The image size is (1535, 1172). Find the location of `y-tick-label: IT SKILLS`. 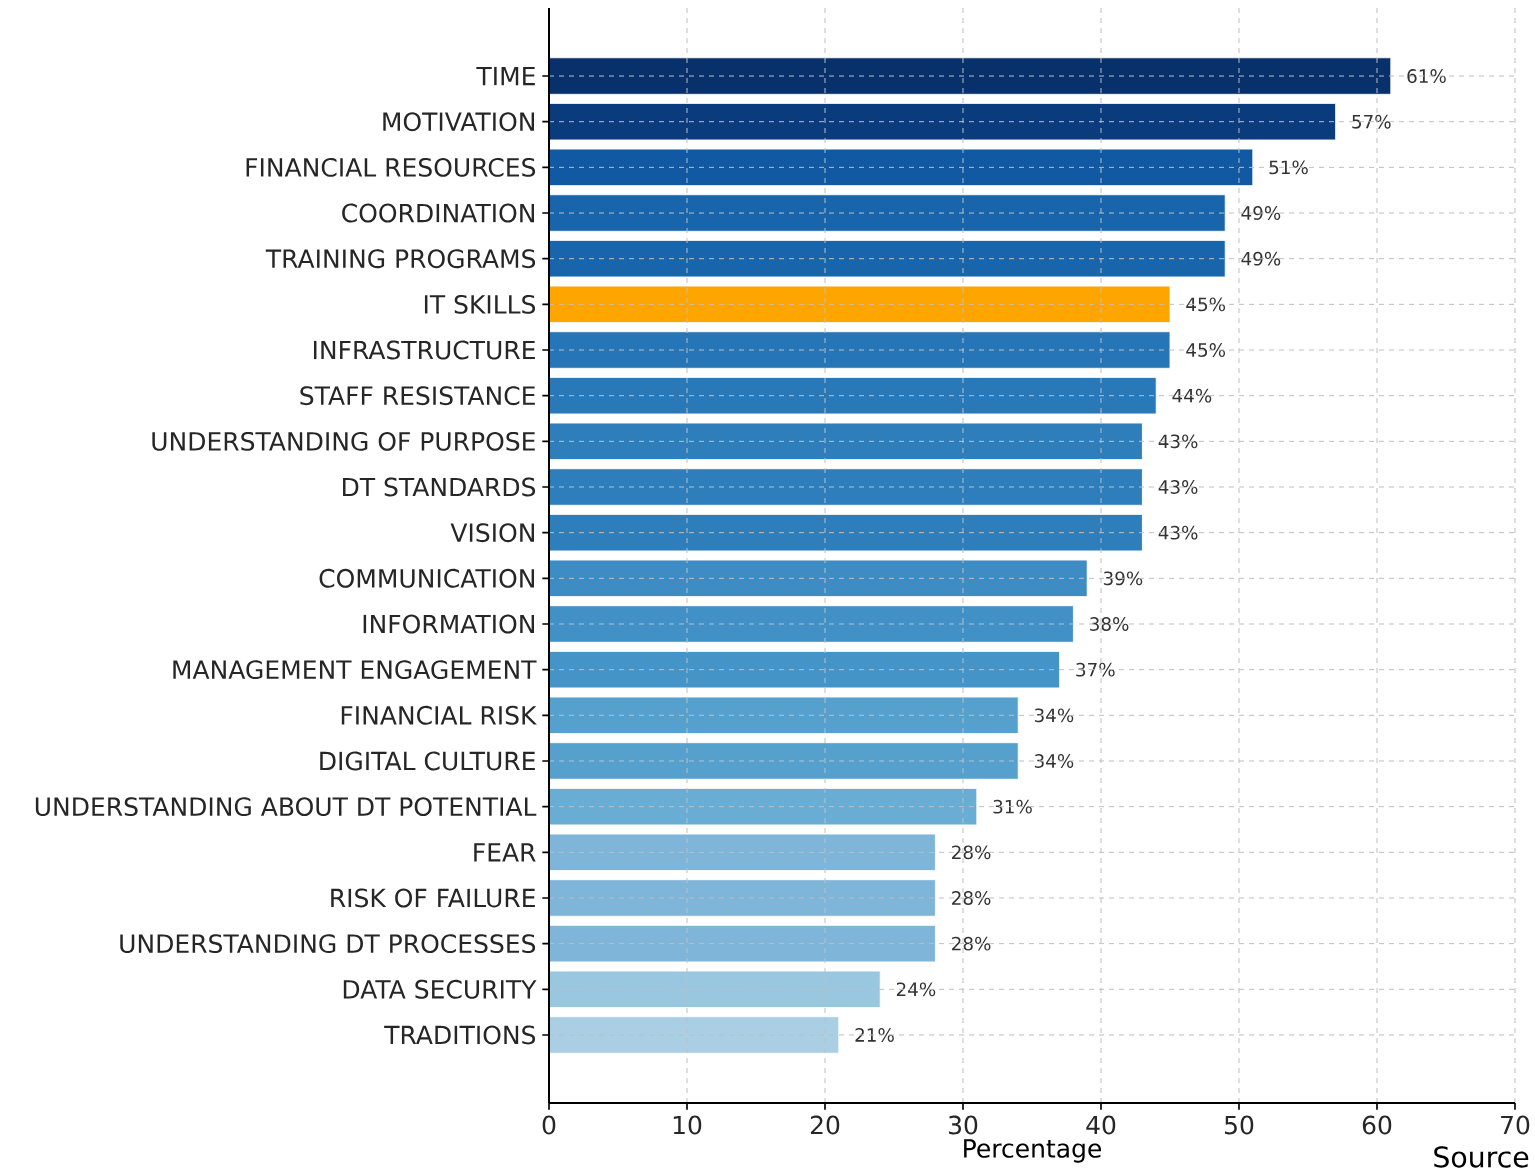

y-tick-label: IT SKILLS is located at coordinates (480, 304).